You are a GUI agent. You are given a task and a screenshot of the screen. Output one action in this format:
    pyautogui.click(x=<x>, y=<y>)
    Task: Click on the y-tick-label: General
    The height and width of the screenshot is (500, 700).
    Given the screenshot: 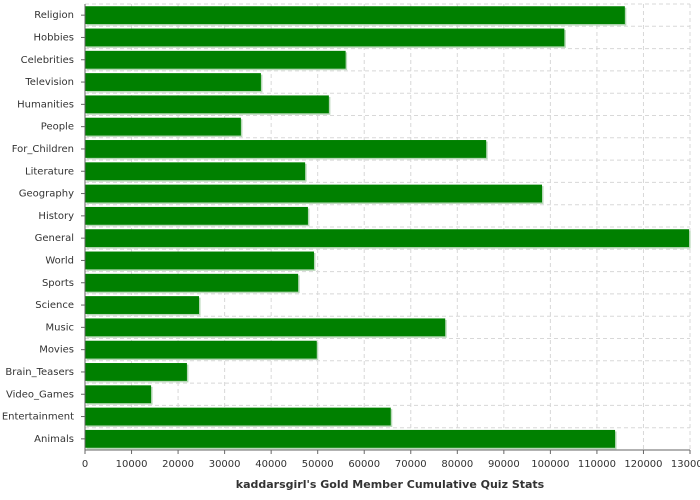 What is the action you would take?
    pyautogui.click(x=54, y=238)
    